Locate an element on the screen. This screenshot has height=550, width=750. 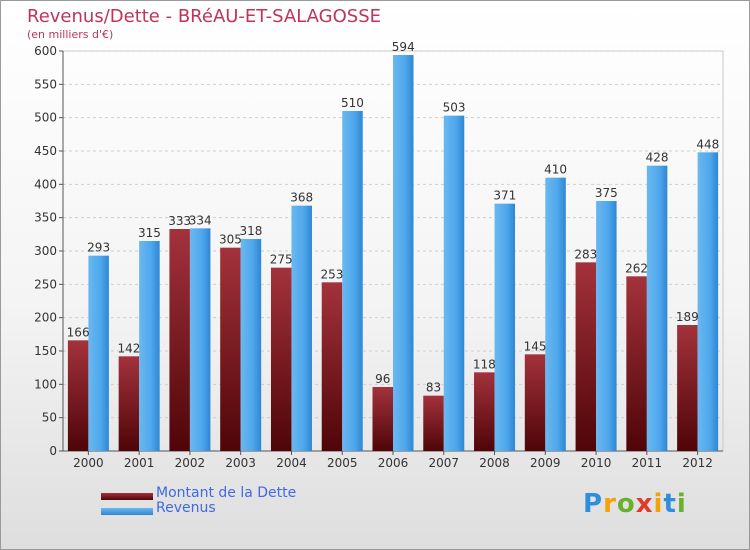
logo-letter: r is located at coordinates (610, 504).